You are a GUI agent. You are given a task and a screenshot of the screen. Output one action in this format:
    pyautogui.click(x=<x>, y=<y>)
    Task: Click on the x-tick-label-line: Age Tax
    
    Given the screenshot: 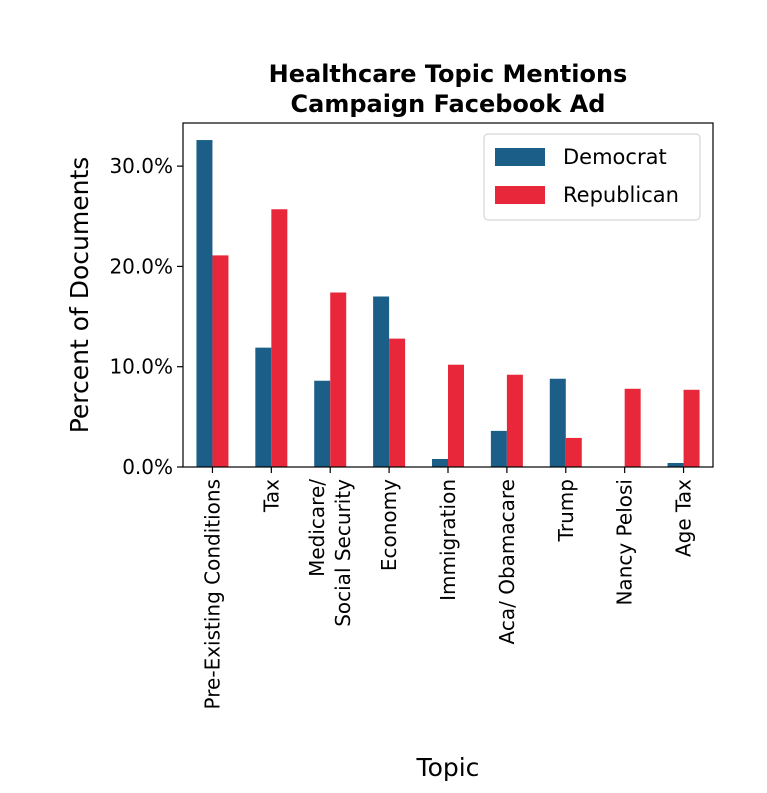 What is the action you would take?
    pyautogui.click(x=684, y=518)
    